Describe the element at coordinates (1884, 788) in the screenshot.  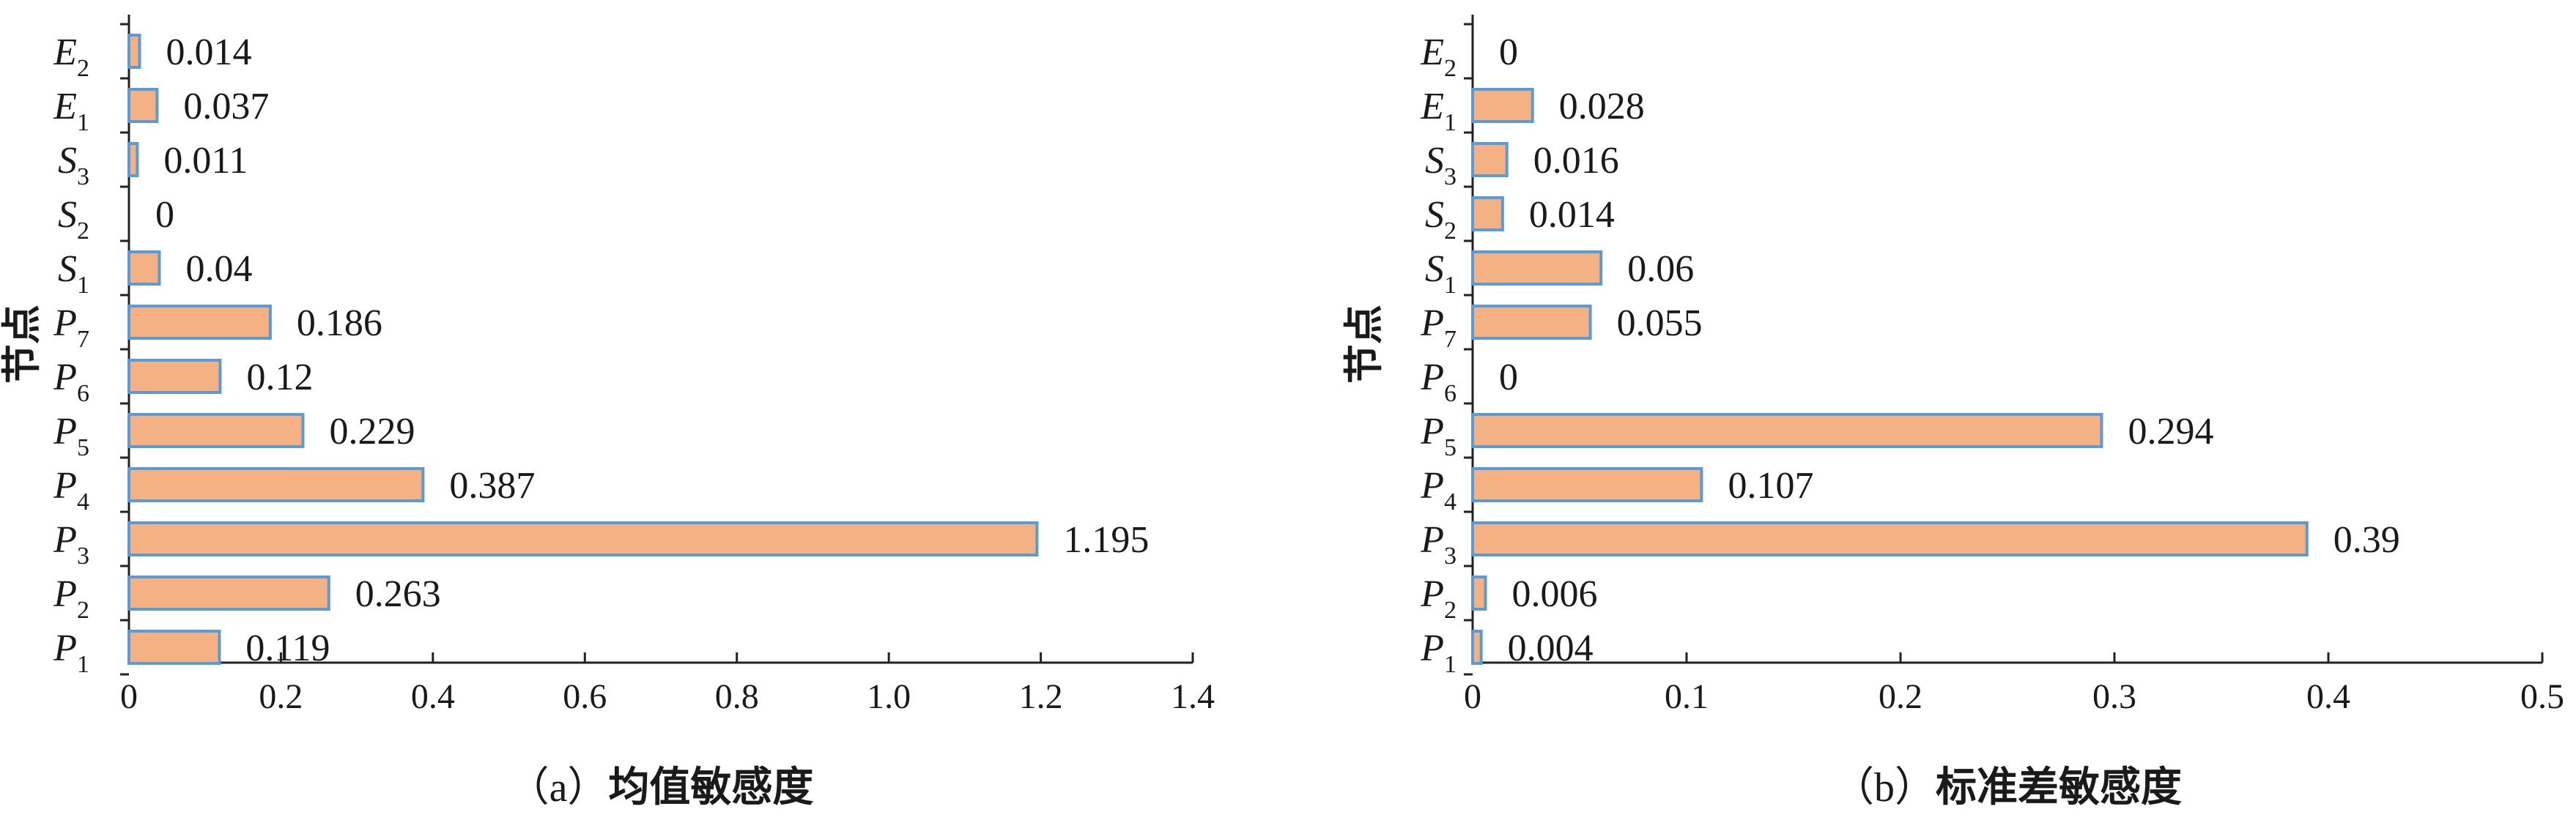
I see `caption-prefix: （b）` at that location.